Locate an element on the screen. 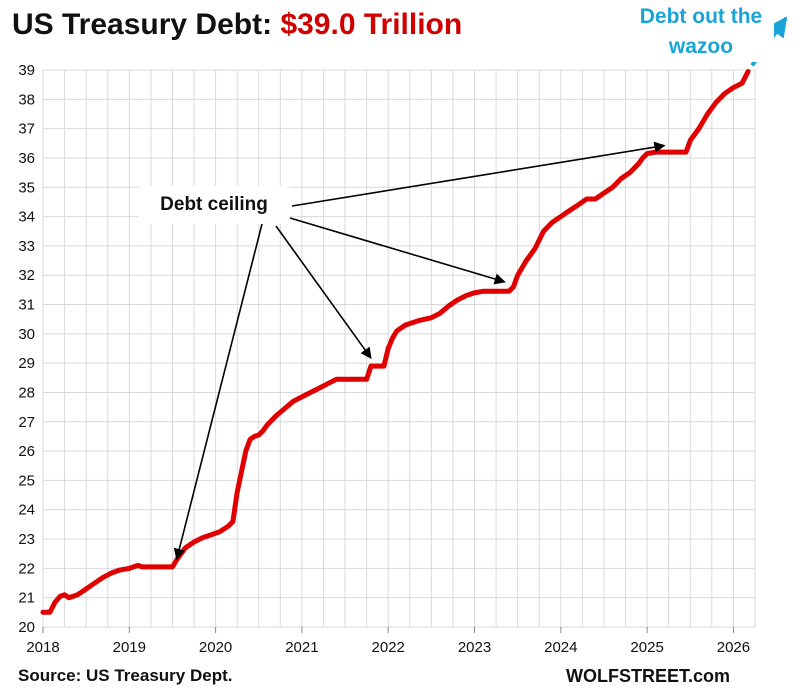 The width and height of the screenshot is (800, 695). debt-ceiling-label: Debt ceiling is located at coordinates (214, 205).